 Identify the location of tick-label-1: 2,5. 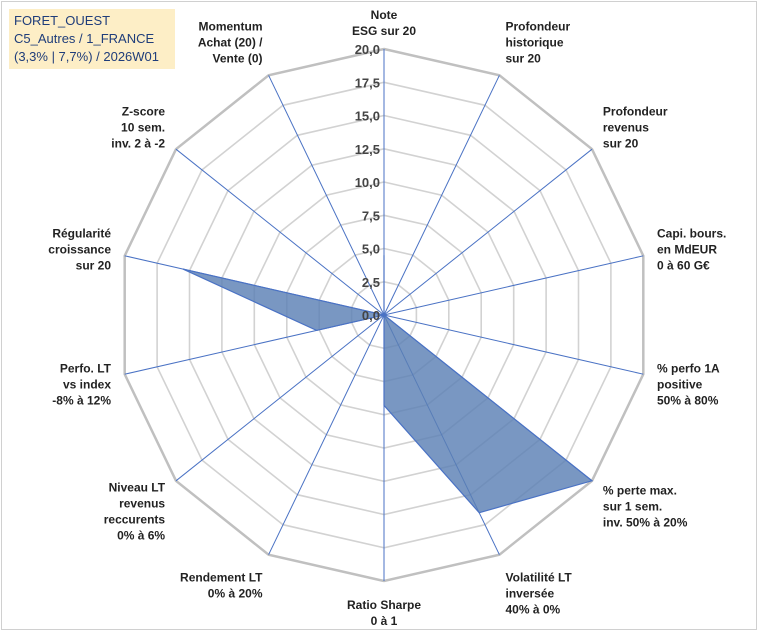
(371, 282).